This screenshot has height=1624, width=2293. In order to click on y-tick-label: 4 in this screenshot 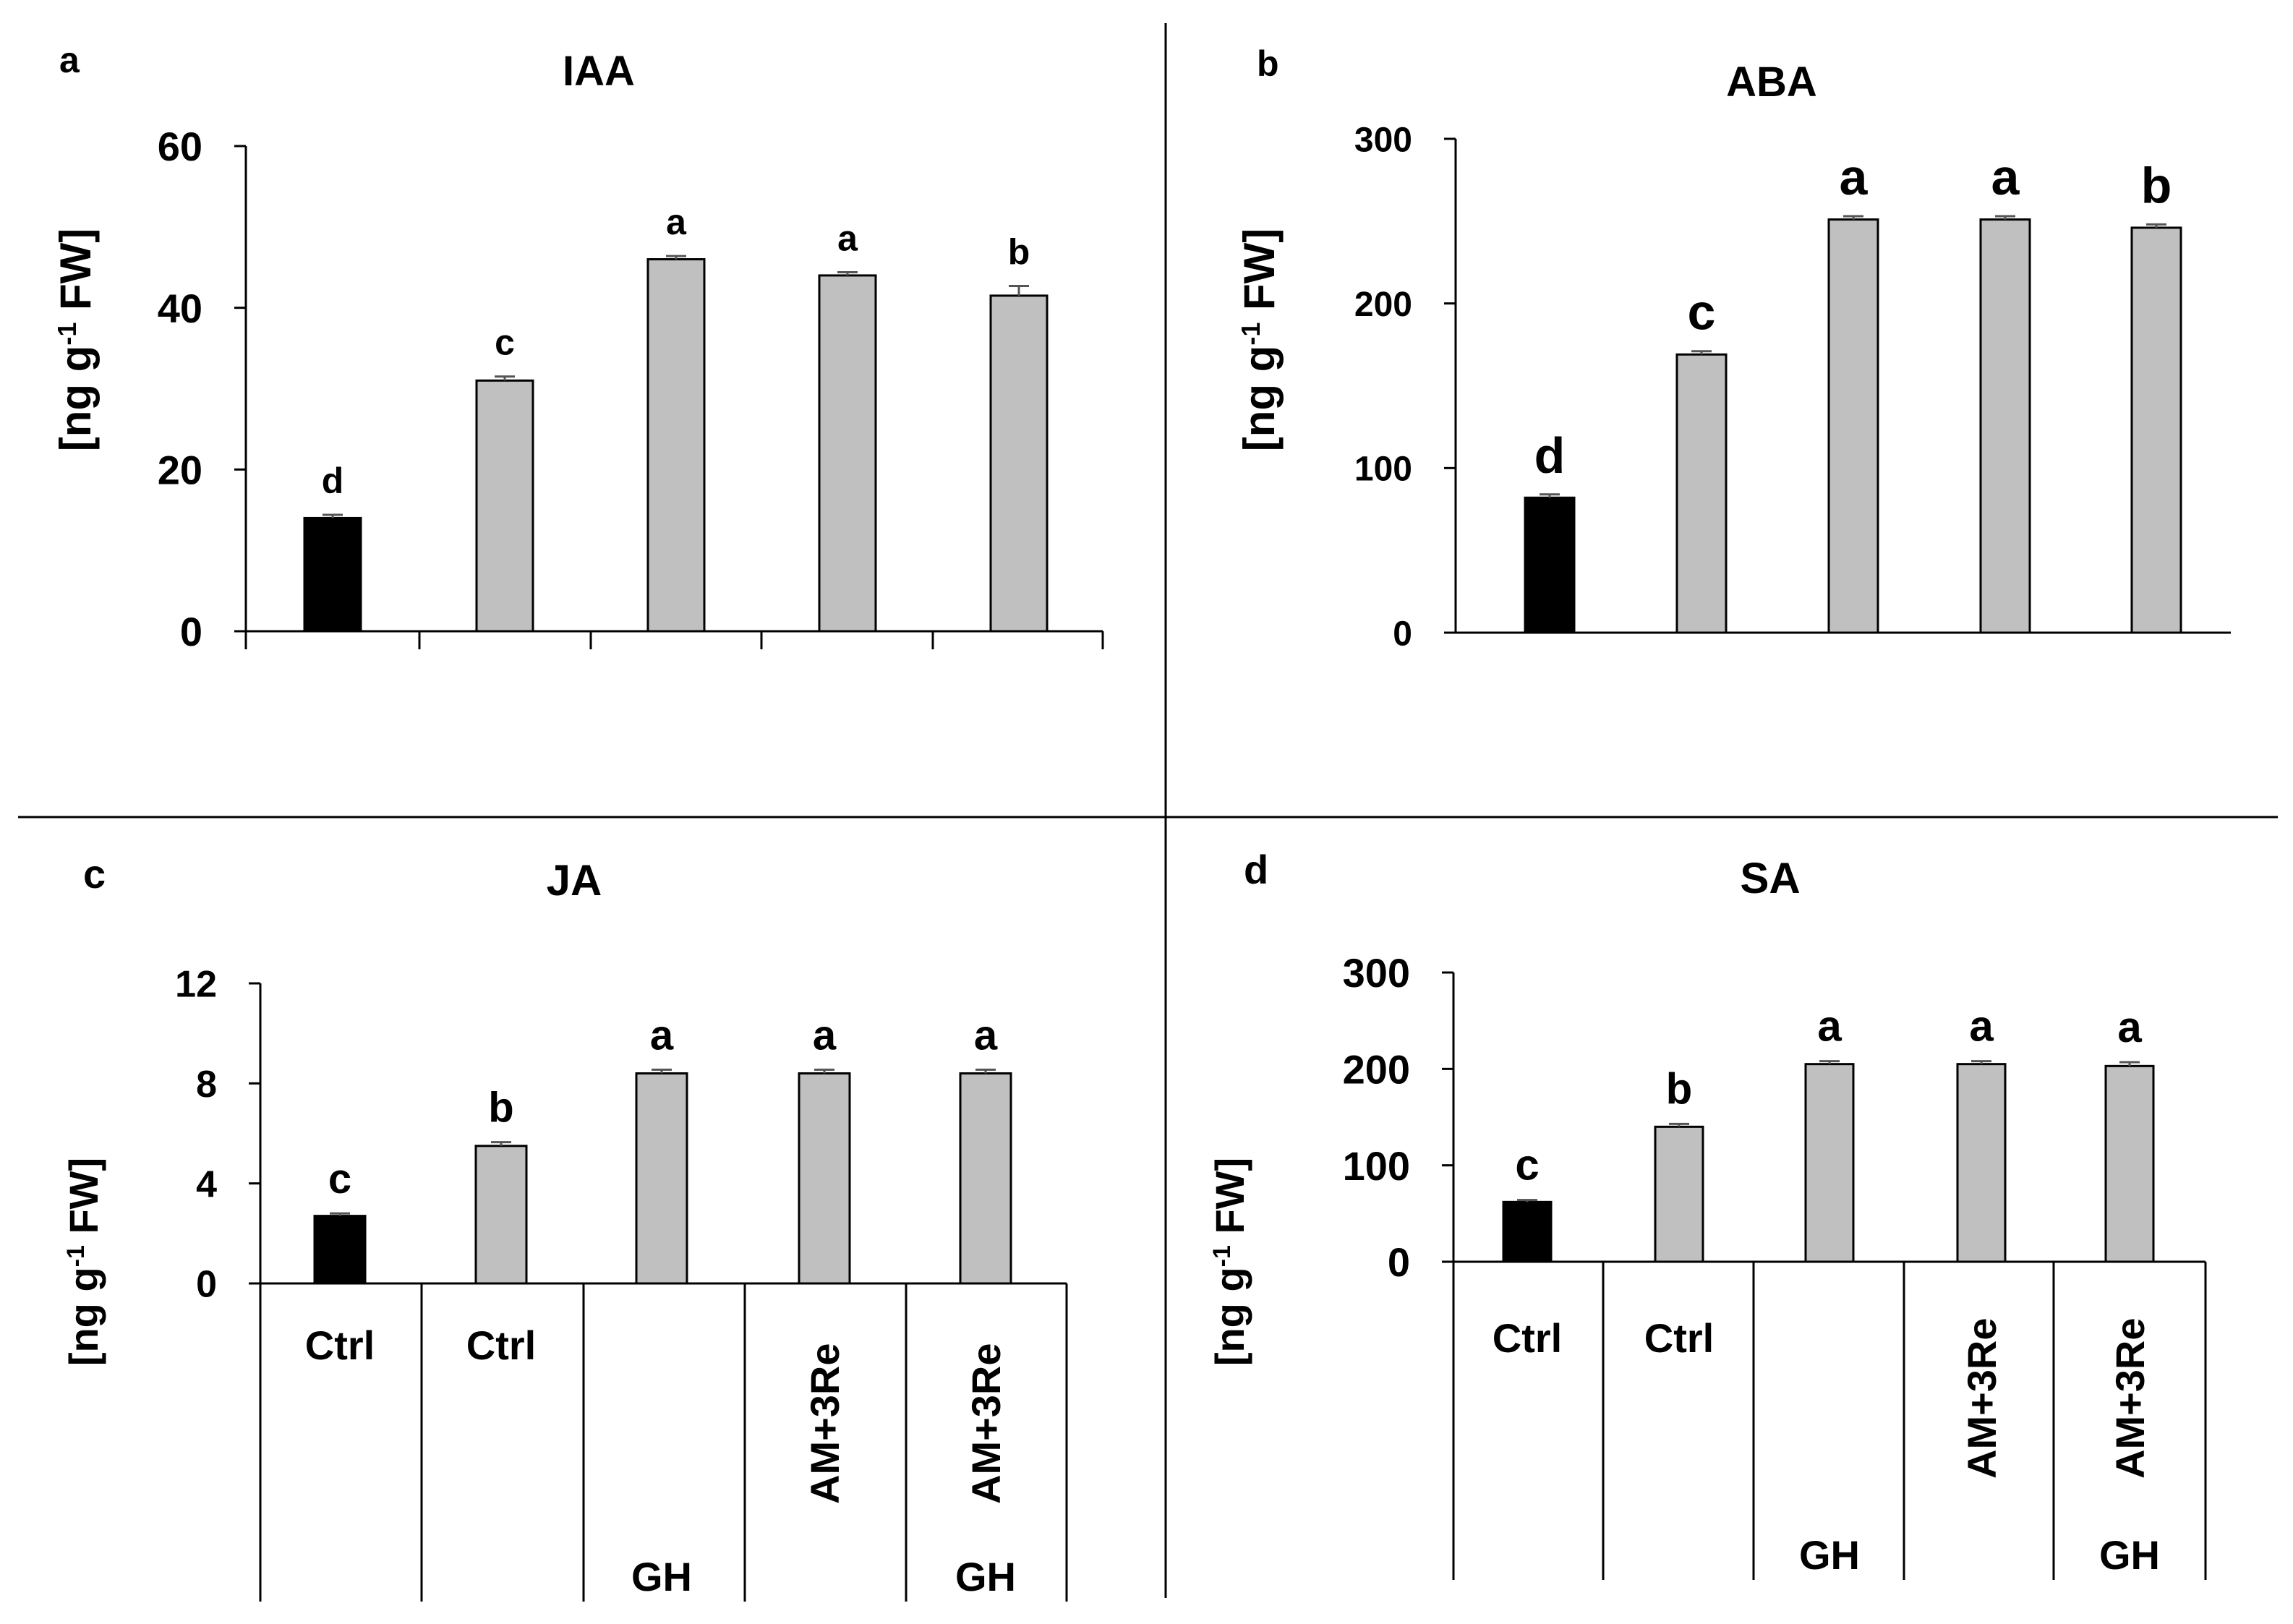, I will do `click(206, 1184)`.